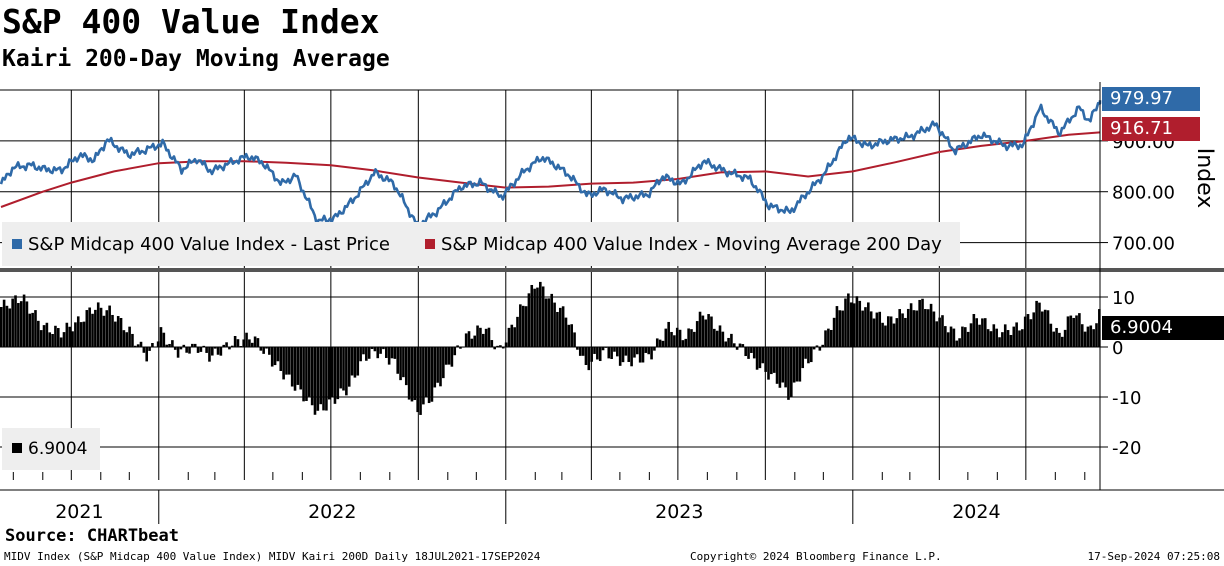  Describe the element at coordinates (1143, 193) in the screenshot. I see `top-y-tick-label-1: 800.00` at that location.